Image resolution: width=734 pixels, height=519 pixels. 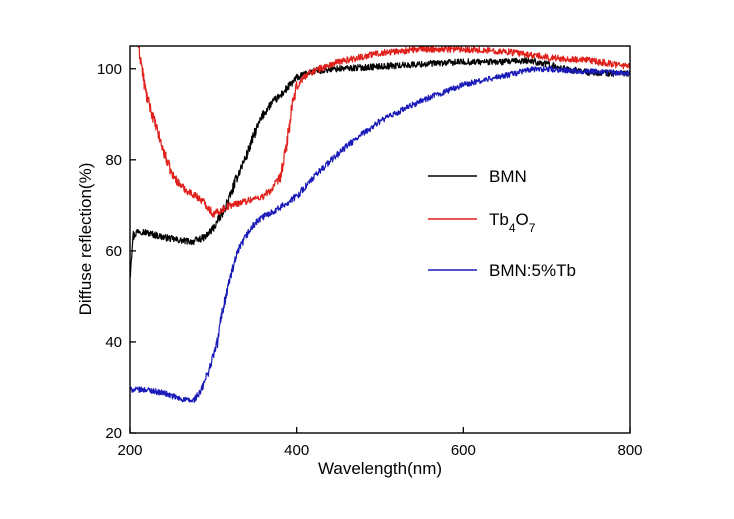 I want to click on x-axis-label: Wavelength(nm), so click(x=380, y=468).